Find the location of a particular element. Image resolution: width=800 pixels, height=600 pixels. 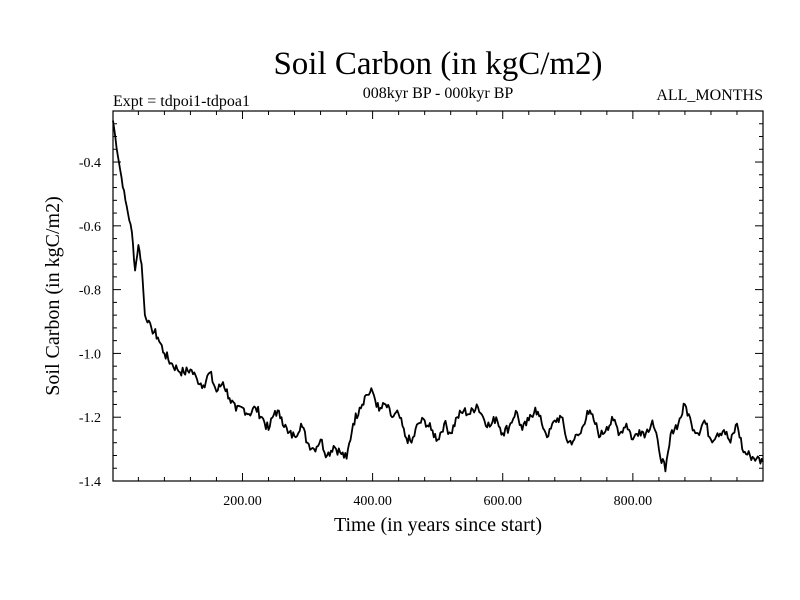

y-tick-label: -0.4 is located at coordinates (90, 163).